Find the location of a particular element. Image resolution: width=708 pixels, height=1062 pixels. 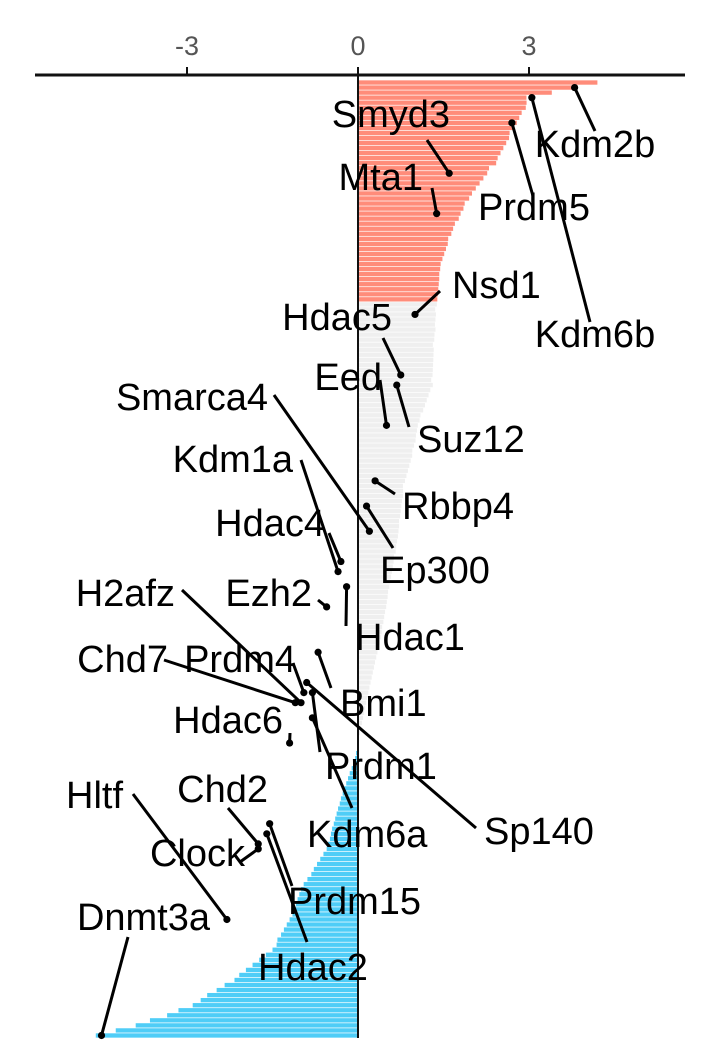

gene-label-smyd3: Smyd3 is located at coordinates (391, 115).